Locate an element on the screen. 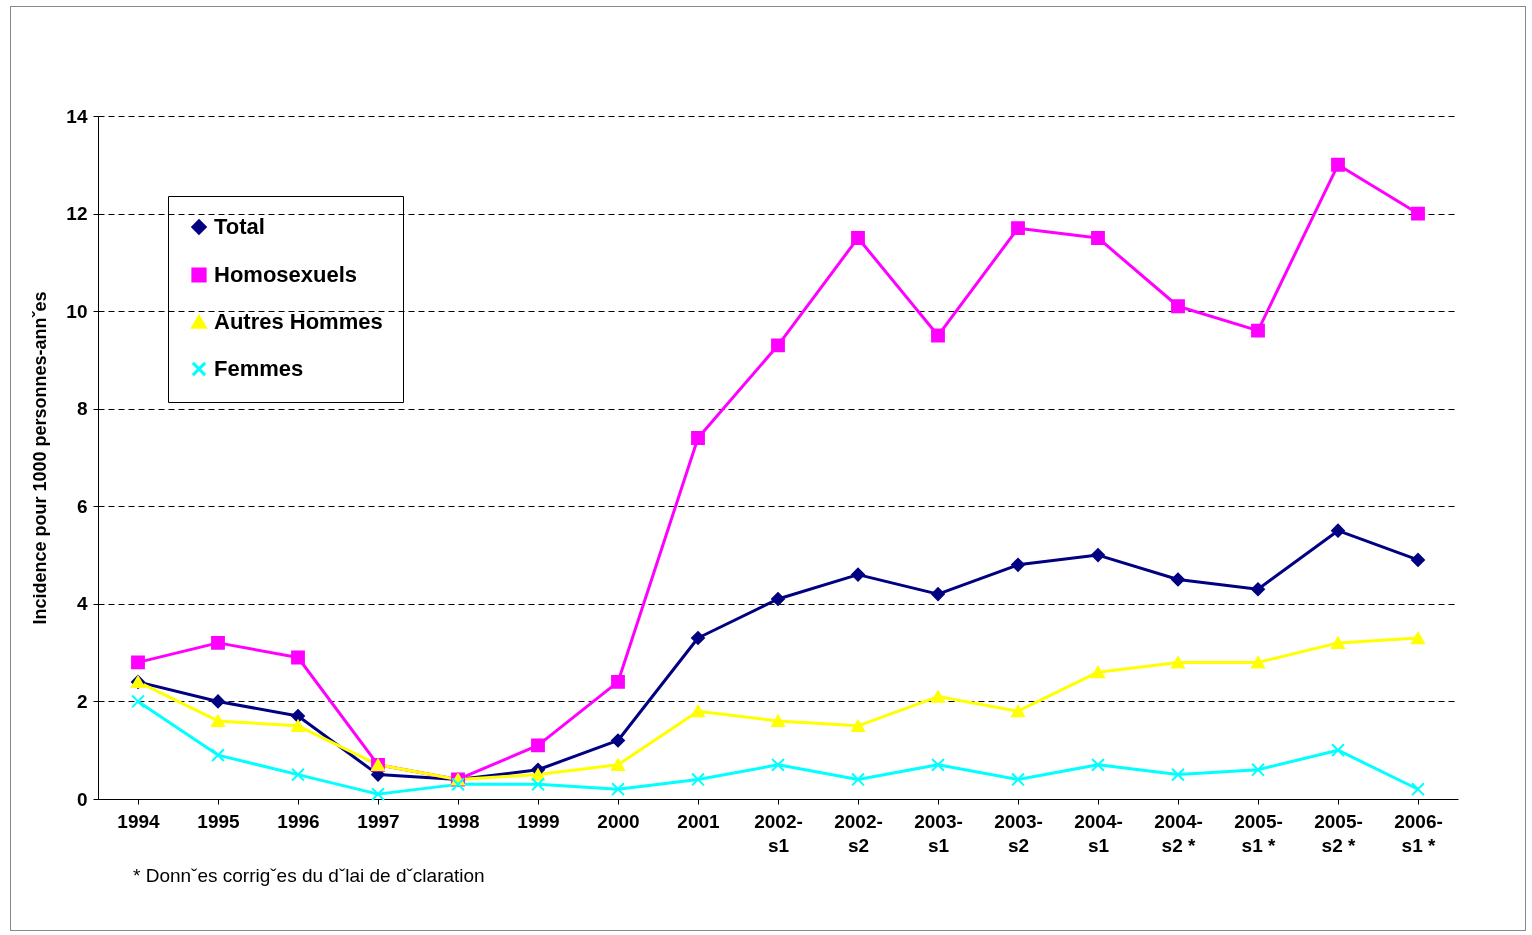 This screenshot has width=1532, height=935. x-tick-label: 2002- s1 is located at coordinates (778, 833).